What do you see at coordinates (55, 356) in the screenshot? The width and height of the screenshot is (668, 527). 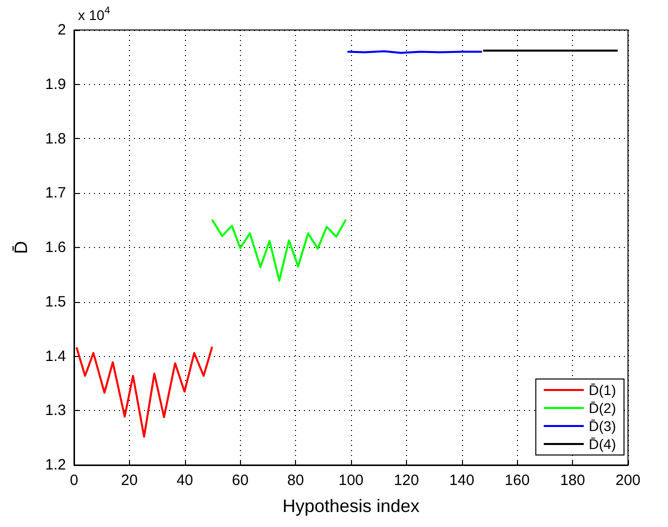 I see `y-tick-label: 1.4` at bounding box center [55, 356].